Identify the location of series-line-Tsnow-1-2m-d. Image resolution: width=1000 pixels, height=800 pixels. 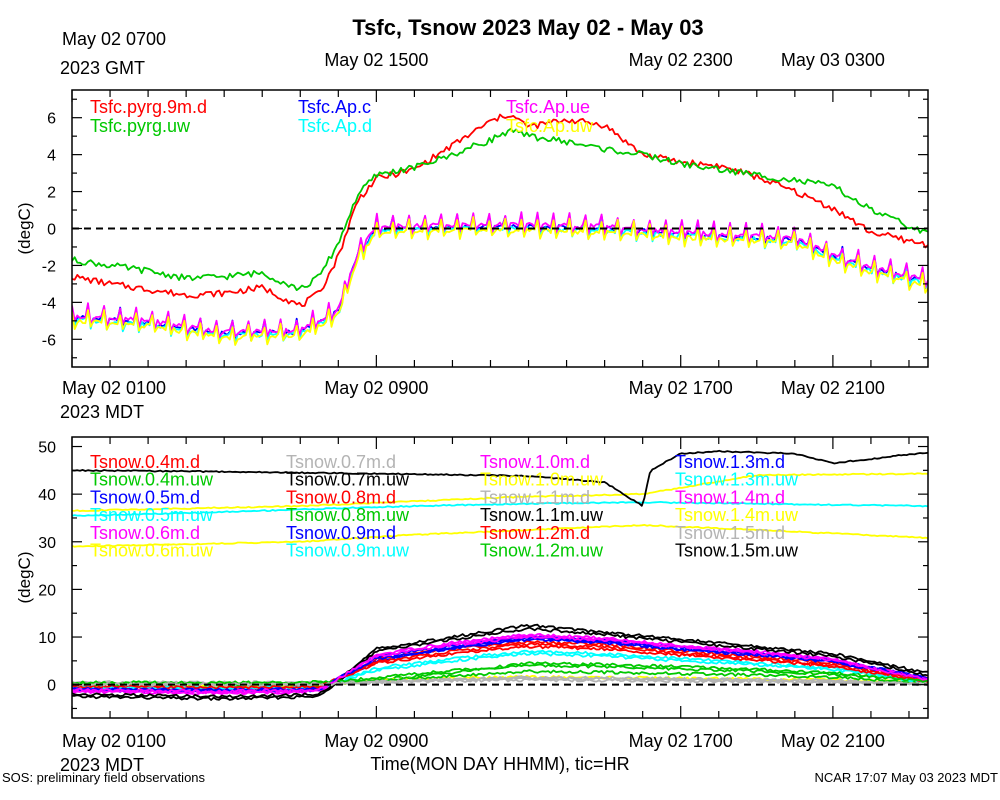
(500, 667).